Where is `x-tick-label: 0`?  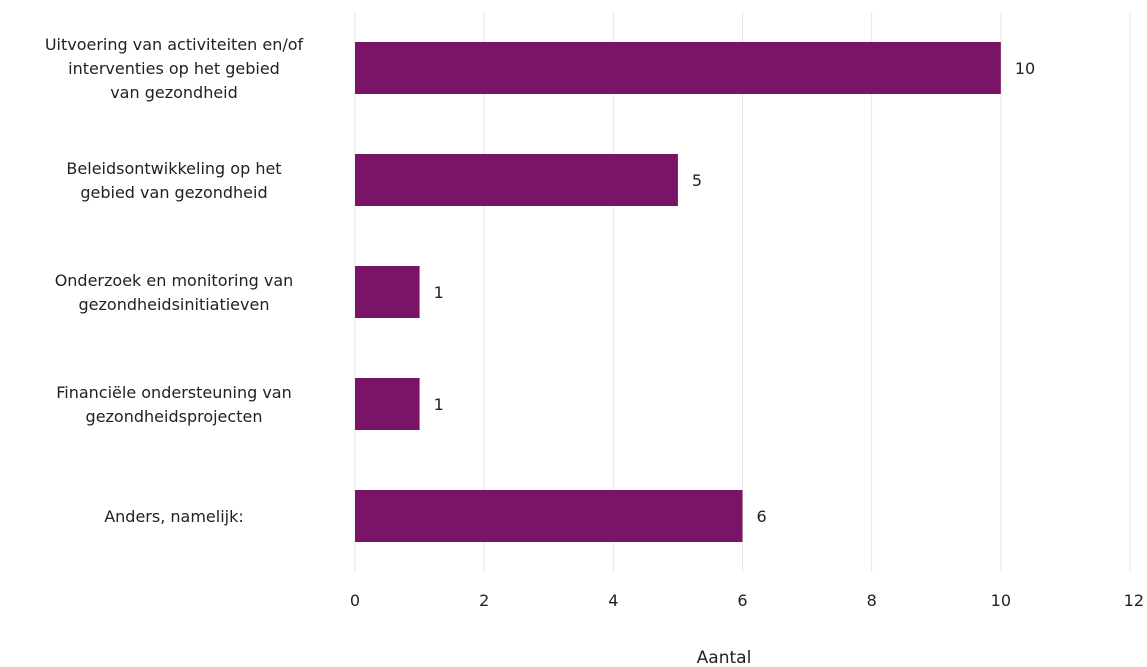 x-tick-label: 0 is located at coordinates (355, 600).